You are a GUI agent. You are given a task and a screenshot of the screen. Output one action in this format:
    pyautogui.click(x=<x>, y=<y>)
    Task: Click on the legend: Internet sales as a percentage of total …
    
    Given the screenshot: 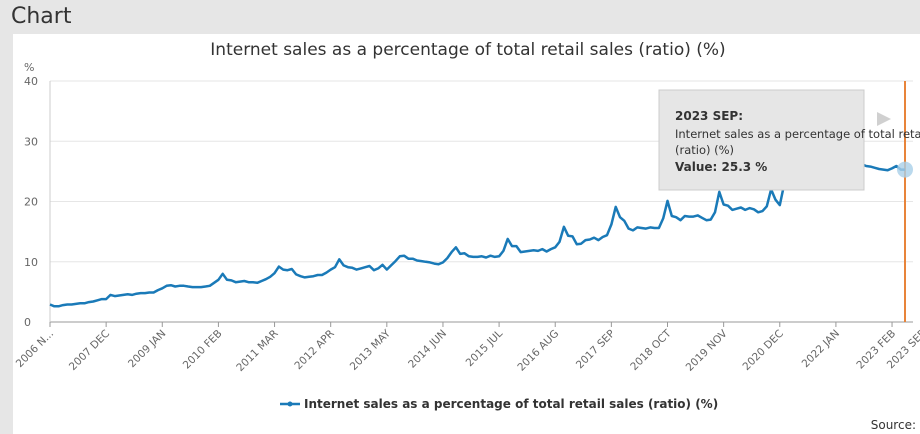 What is the action you would take?
    pyautogui.click(x=499, y=404)
    